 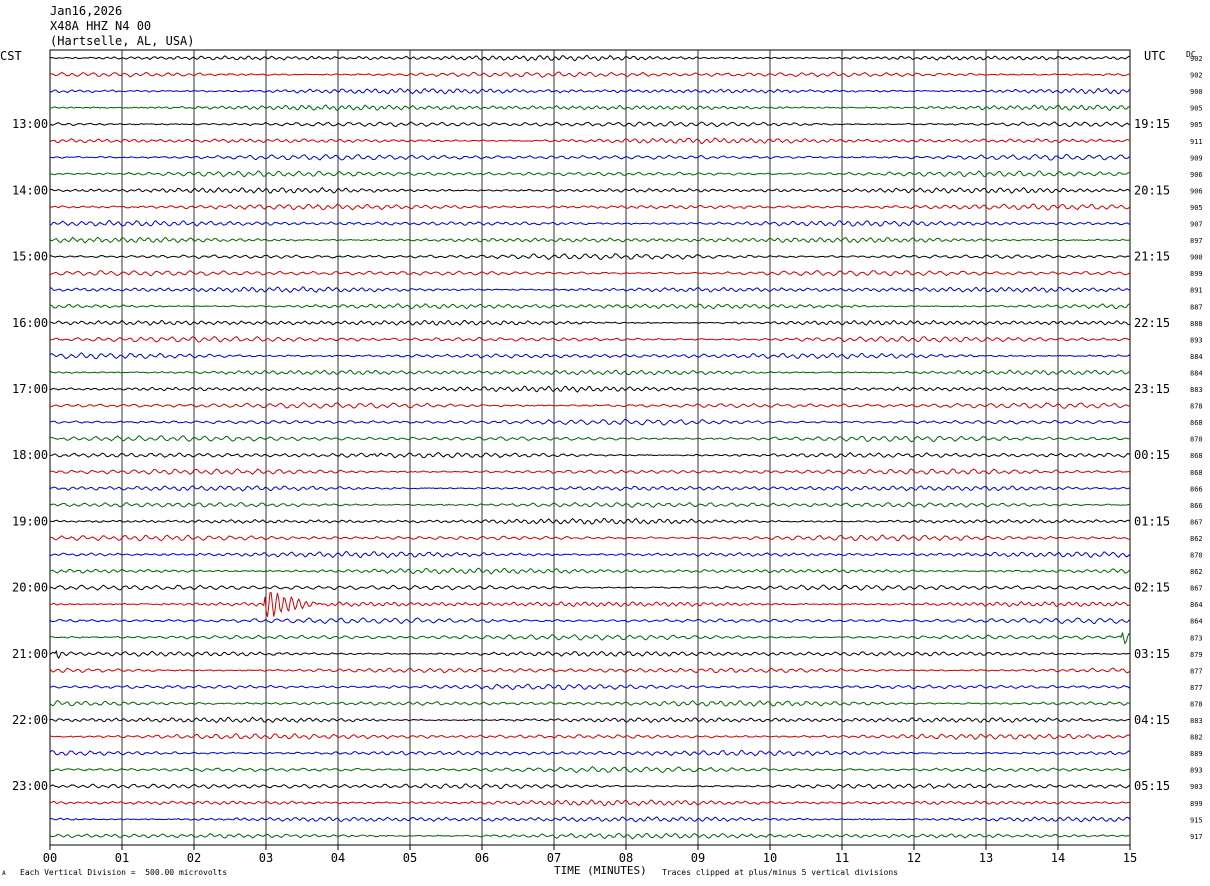 I want to click on x-tick-label: 00, so click(x=50, y=858).